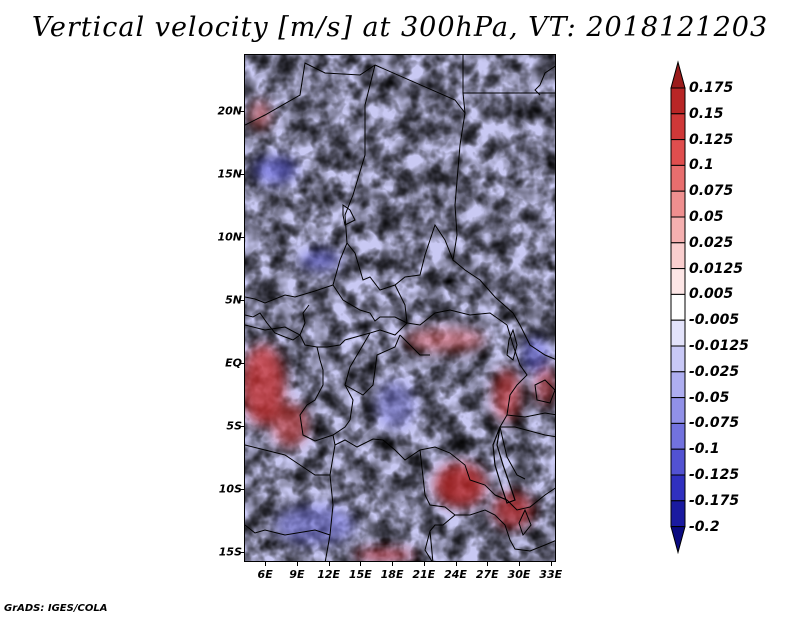 The height and width of the screenshot is (618, 800). I want to click on colorbar-label: -0.125, so click(714, 475).